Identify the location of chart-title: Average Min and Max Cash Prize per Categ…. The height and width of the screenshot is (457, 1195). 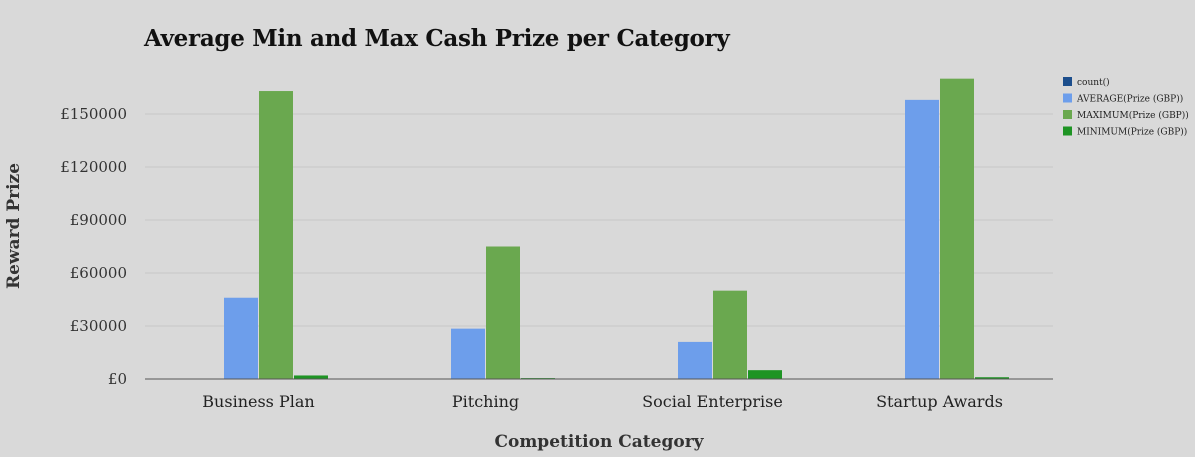
(437, 38).